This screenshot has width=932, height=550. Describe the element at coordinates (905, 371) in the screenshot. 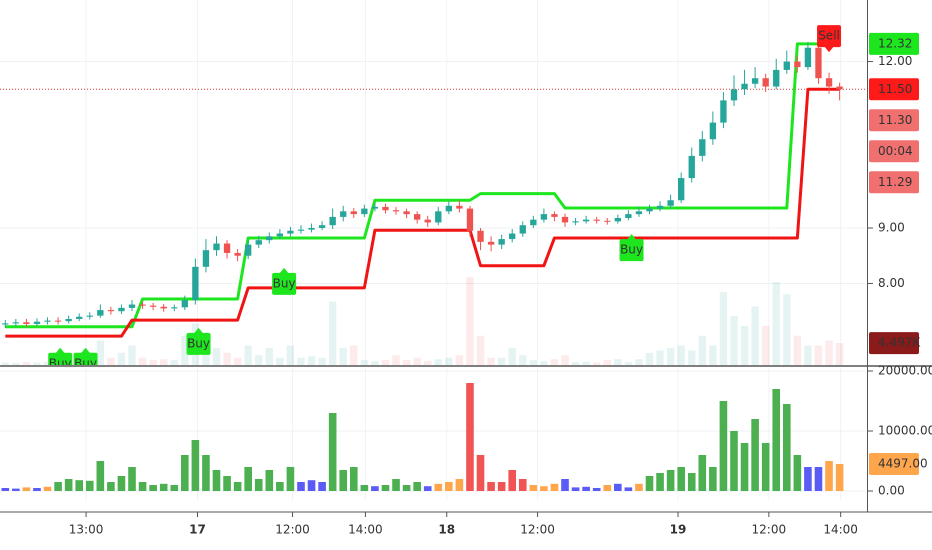

I see `y-tick-label: 20000.00` at that location.